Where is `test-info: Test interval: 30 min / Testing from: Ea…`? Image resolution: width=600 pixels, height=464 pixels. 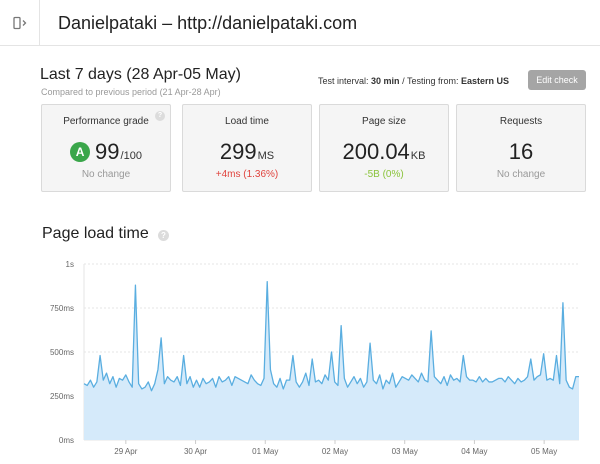 test-info: Test interval: 30 min / Testing from: Ea… is located at coordinates (413, 81).